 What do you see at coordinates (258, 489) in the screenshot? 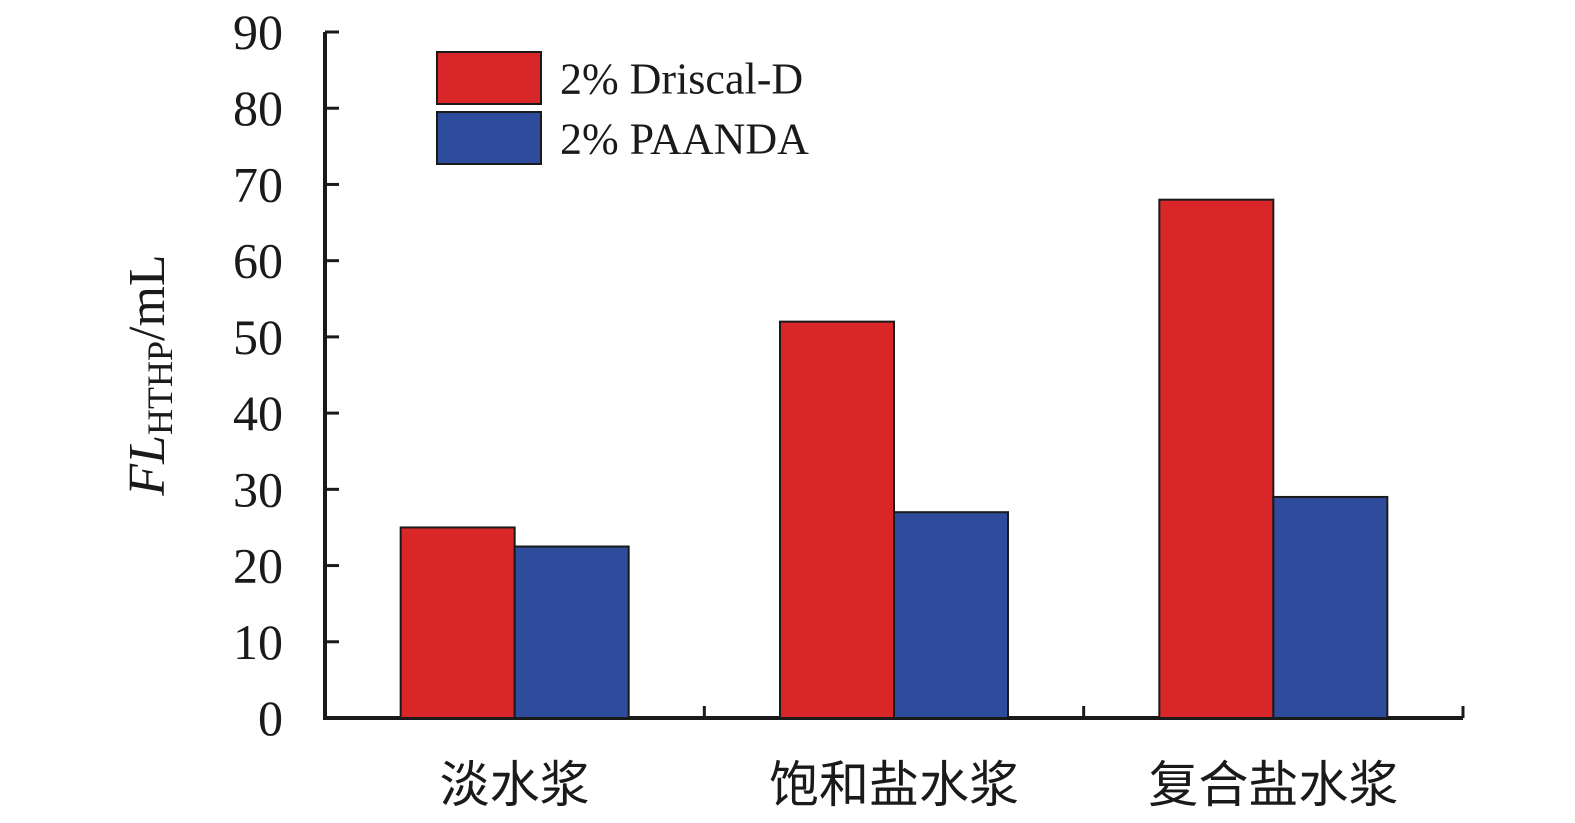
I see `y-tick-label-3: 30` at bounding box center [258, 489].